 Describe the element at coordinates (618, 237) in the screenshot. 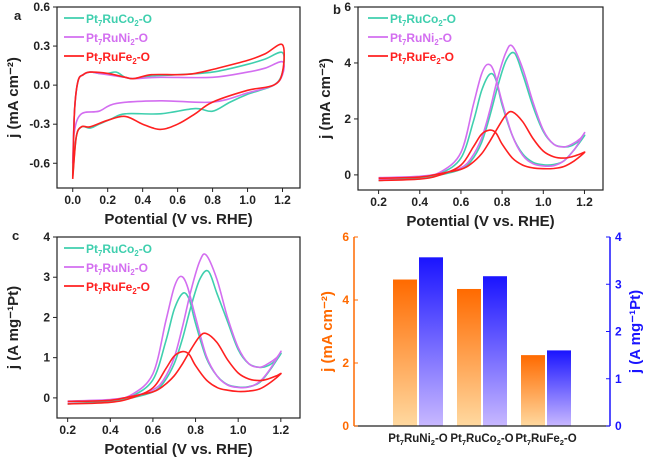

I see `y2-tick-label: 4` at that location.